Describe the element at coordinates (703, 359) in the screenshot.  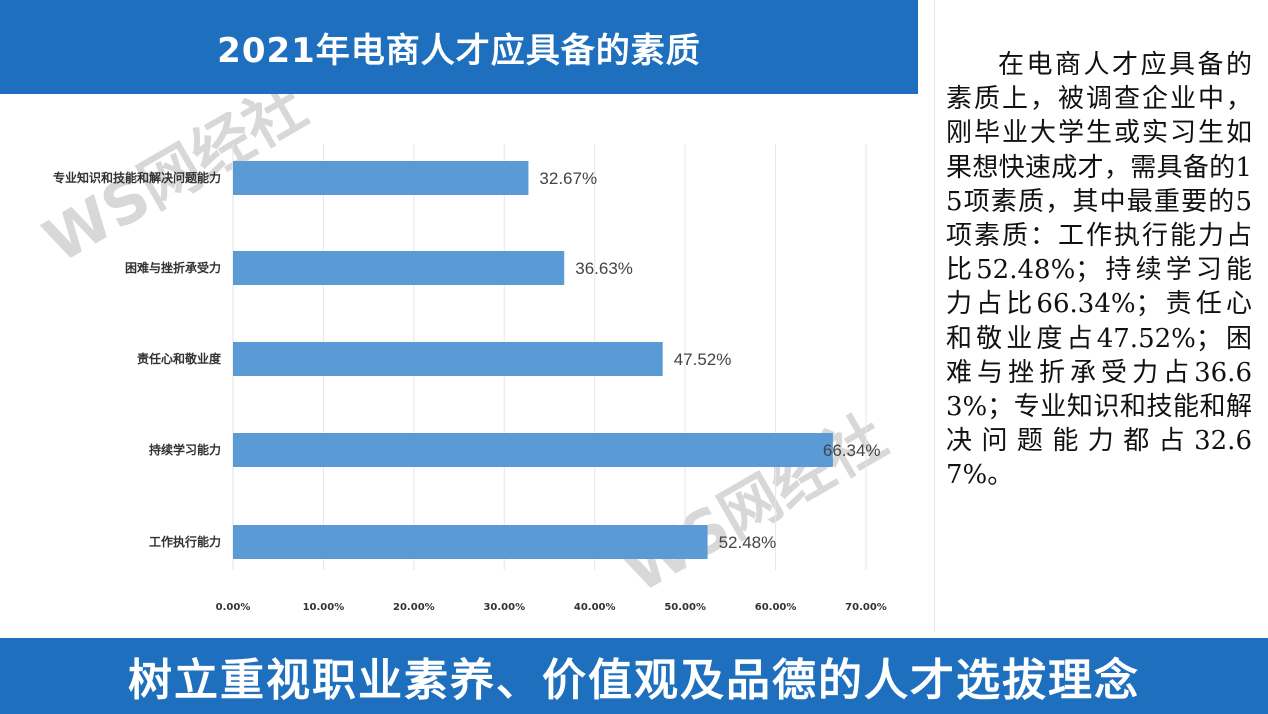
I see `value-label: 47.52%` at that location.